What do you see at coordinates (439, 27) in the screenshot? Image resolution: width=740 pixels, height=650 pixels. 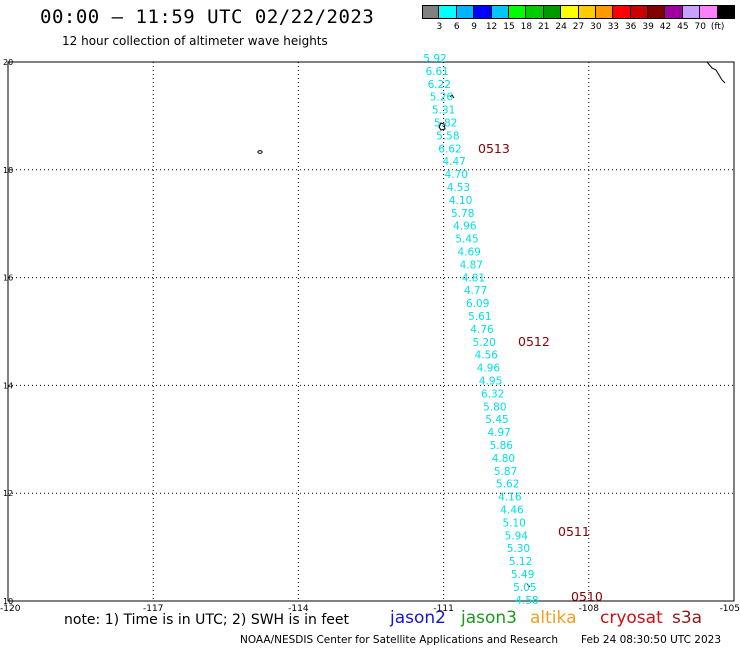 I see `legend-label: 3` at bounding box center [439, 27].